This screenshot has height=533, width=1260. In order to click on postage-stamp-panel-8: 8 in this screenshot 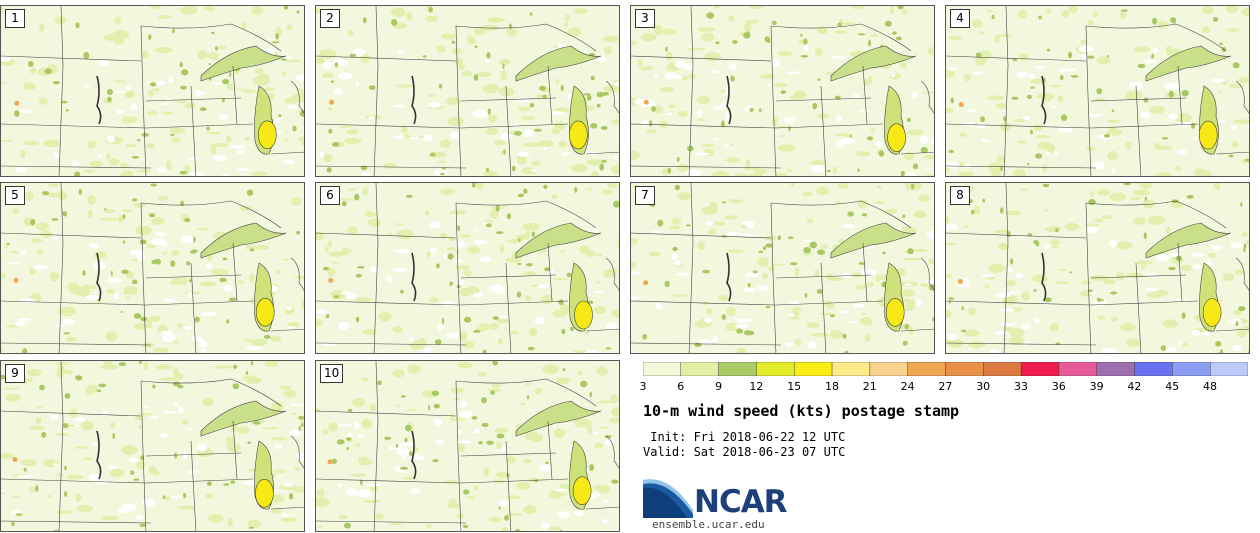, I will do `click(1097, 268)`.